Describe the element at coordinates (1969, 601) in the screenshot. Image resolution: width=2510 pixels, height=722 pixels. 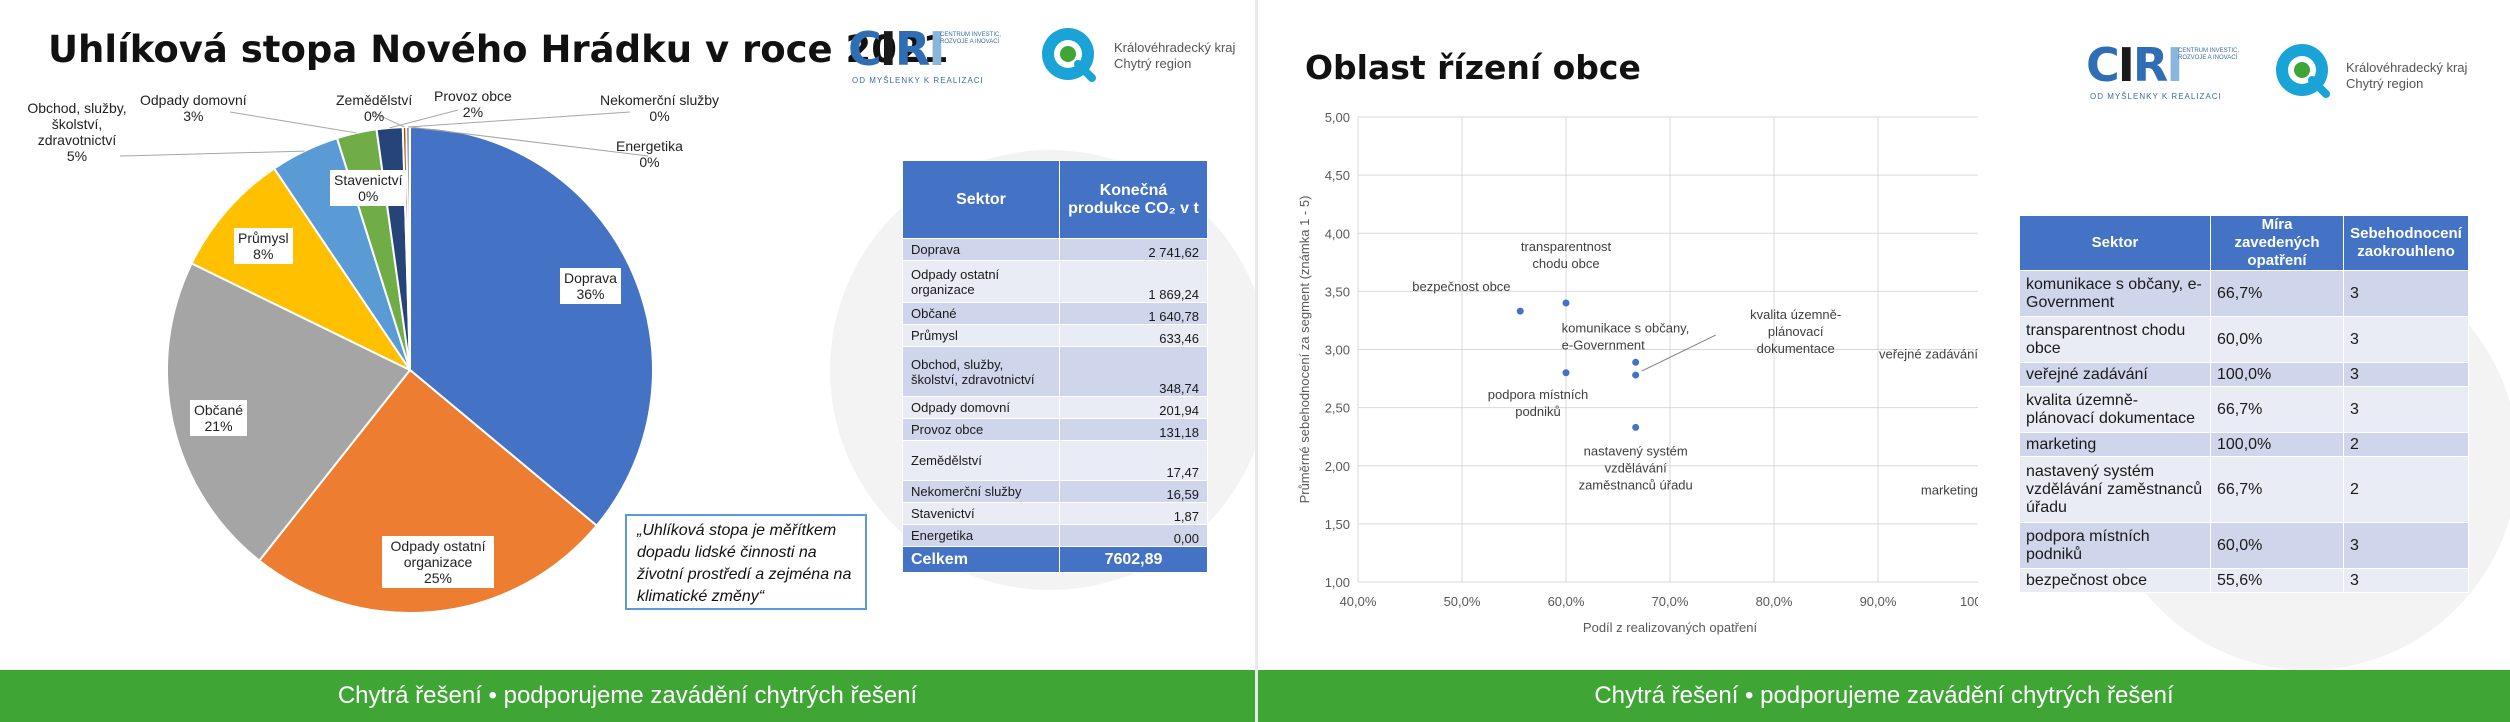
I see `x-tick-label: 100,0%` at that location.